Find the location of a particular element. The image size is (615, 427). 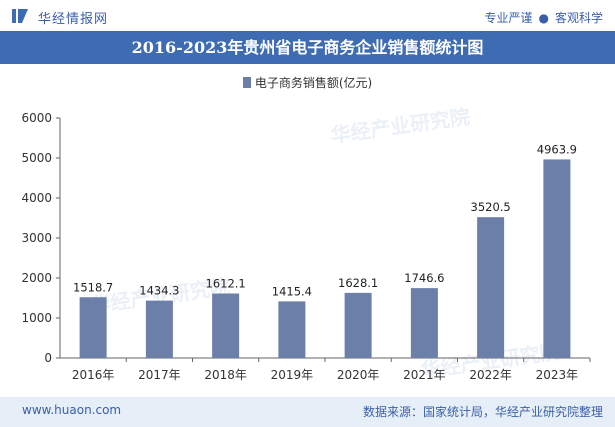

top-bar: 华经情报网 专业严谨 ● 客观科学 is located at coordinates (307, 15).